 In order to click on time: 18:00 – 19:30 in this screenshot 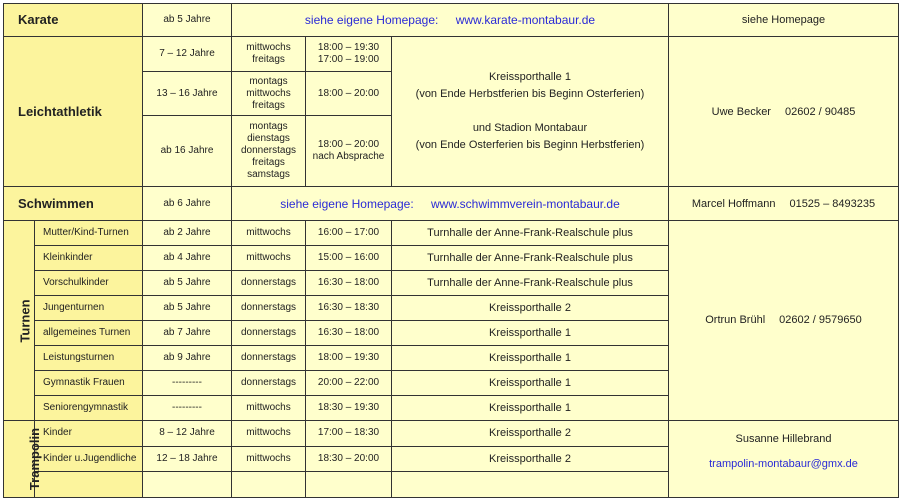, I will do `click(348, 358)`.